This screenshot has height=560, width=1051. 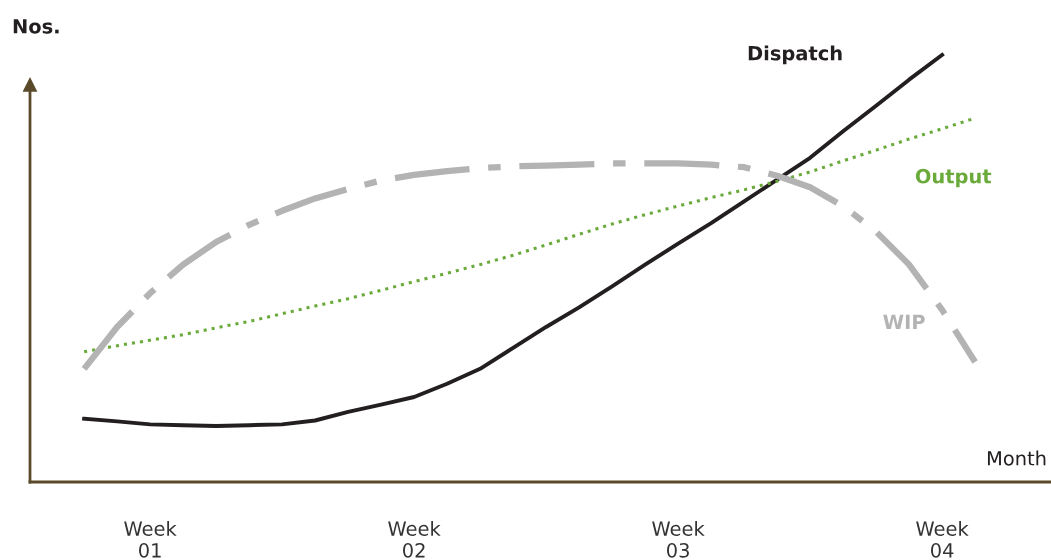 What do you see at coordinates (795, 55) in the screenshot?
I see `text: Dispatch` at bounding box center [795, 55].